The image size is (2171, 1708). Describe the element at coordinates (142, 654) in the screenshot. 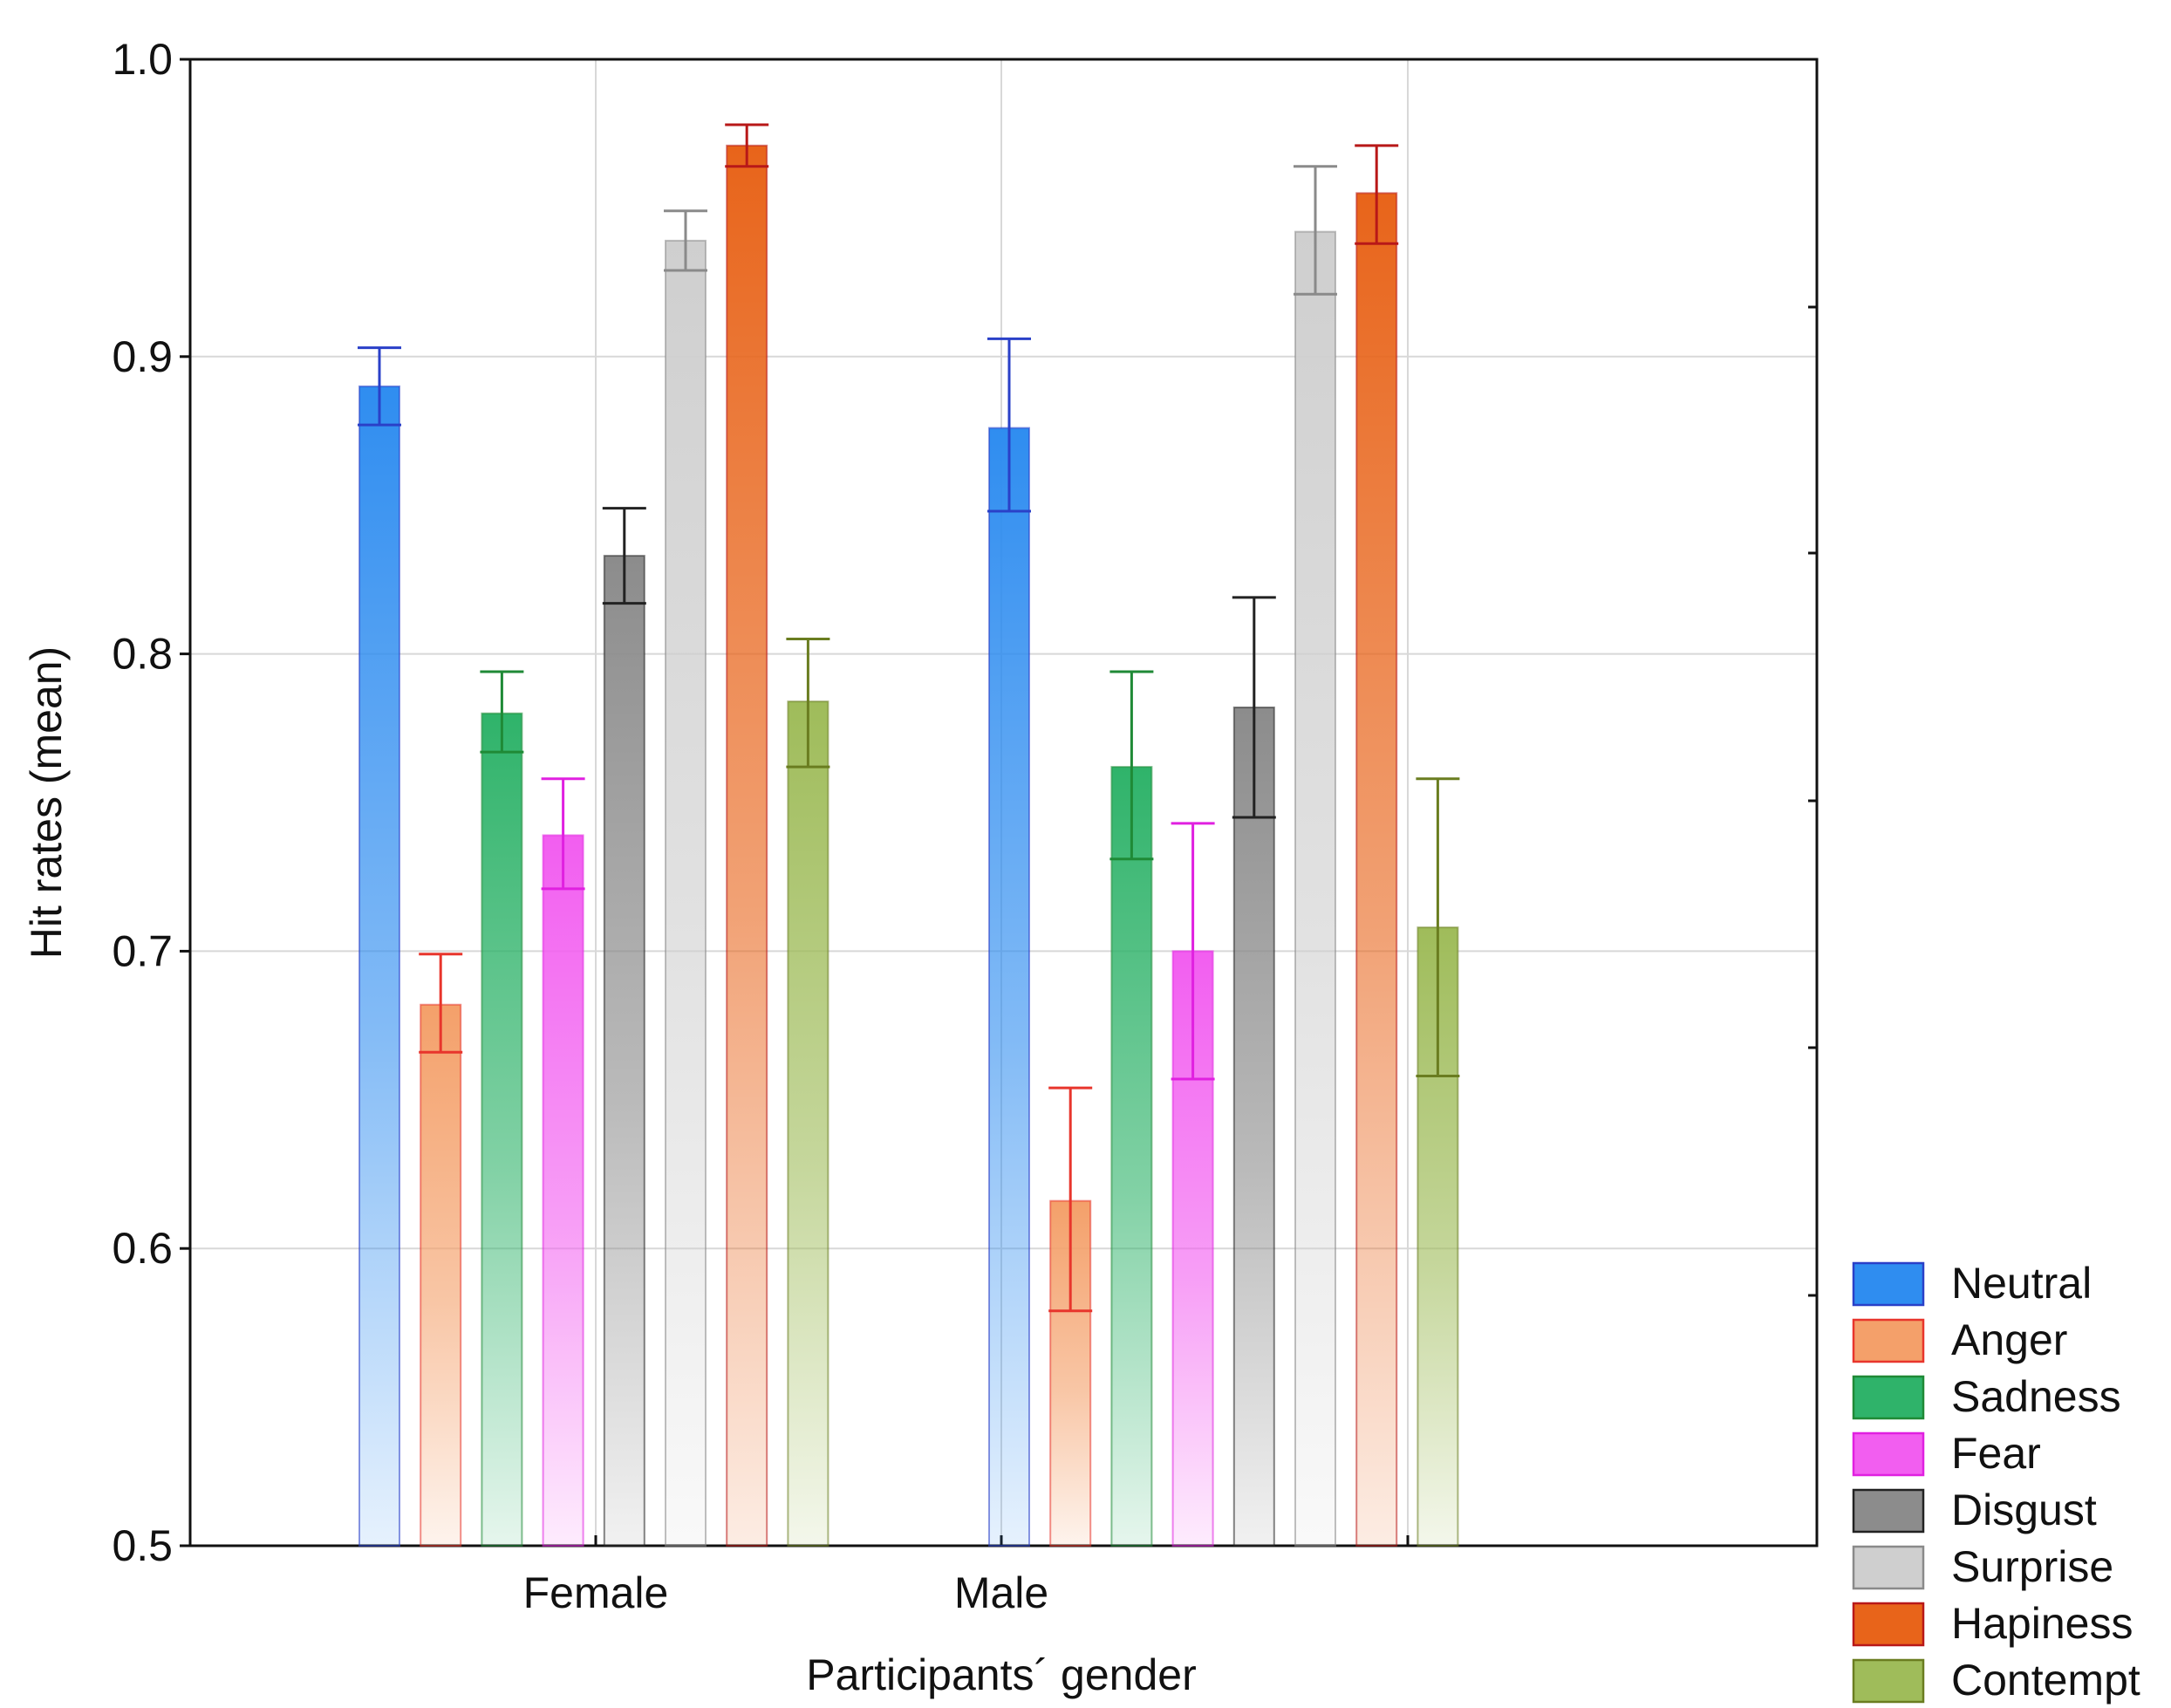

I see `y-tick-label: 0.8` at that location.